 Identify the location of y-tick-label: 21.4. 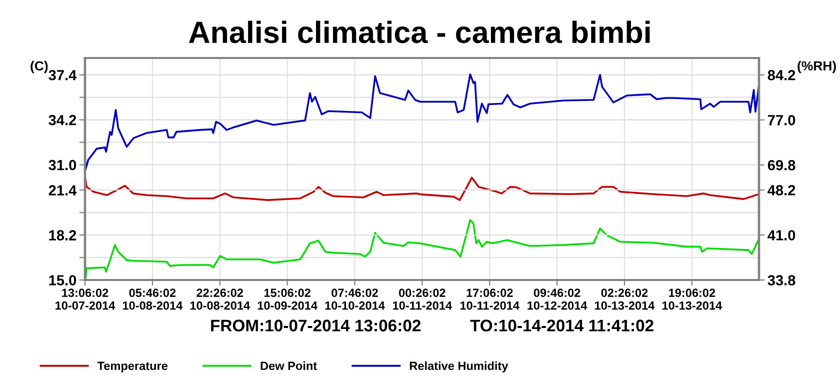
(62, 190).